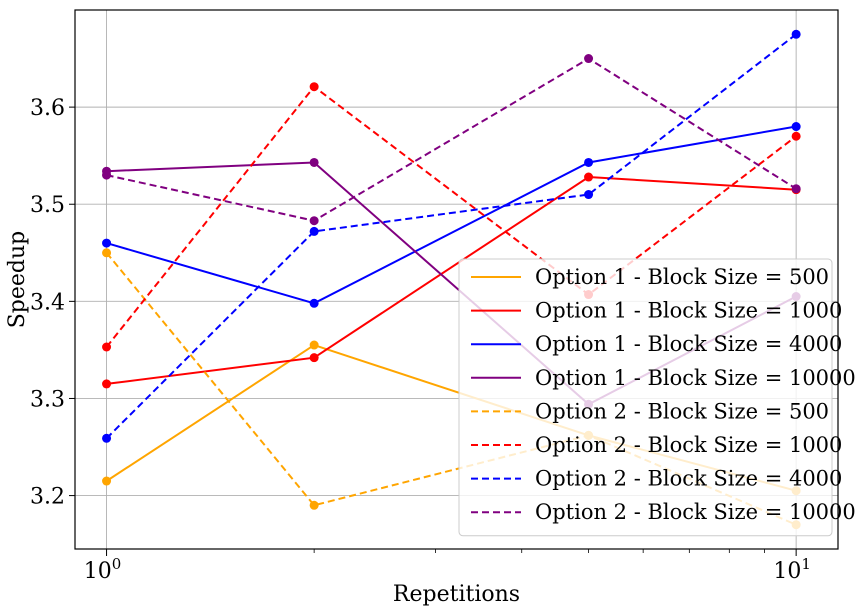 This screenshot has width=859, height=616. Describe the element at coordinates (103, 569) in the screenshot. I see `x-tick-label: 10⁰` at that location.